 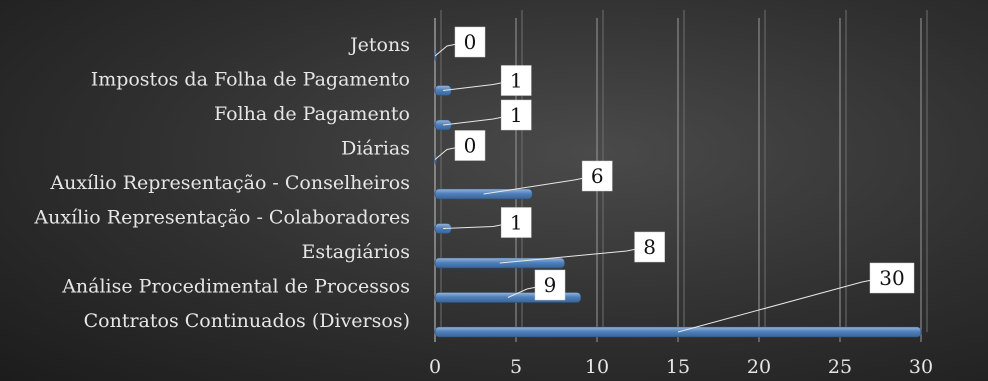 What do you see at coordinates (840, 367) in the screenshot?
I see `x-tick-label: 25` at bounding box center [840, 367].